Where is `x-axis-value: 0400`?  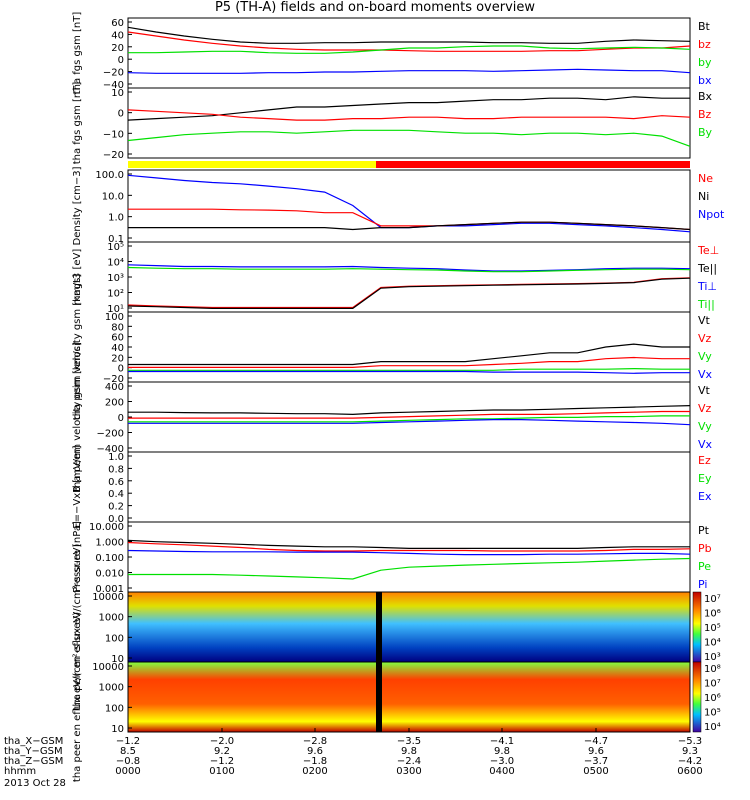 x-axis-value: 0400 is located at coordinates (501, 771).